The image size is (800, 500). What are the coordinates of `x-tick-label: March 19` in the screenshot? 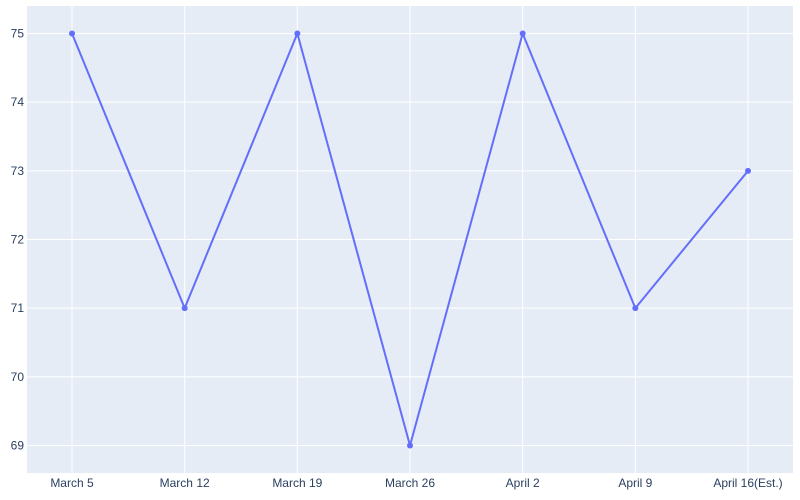 It's located at (297, 483).